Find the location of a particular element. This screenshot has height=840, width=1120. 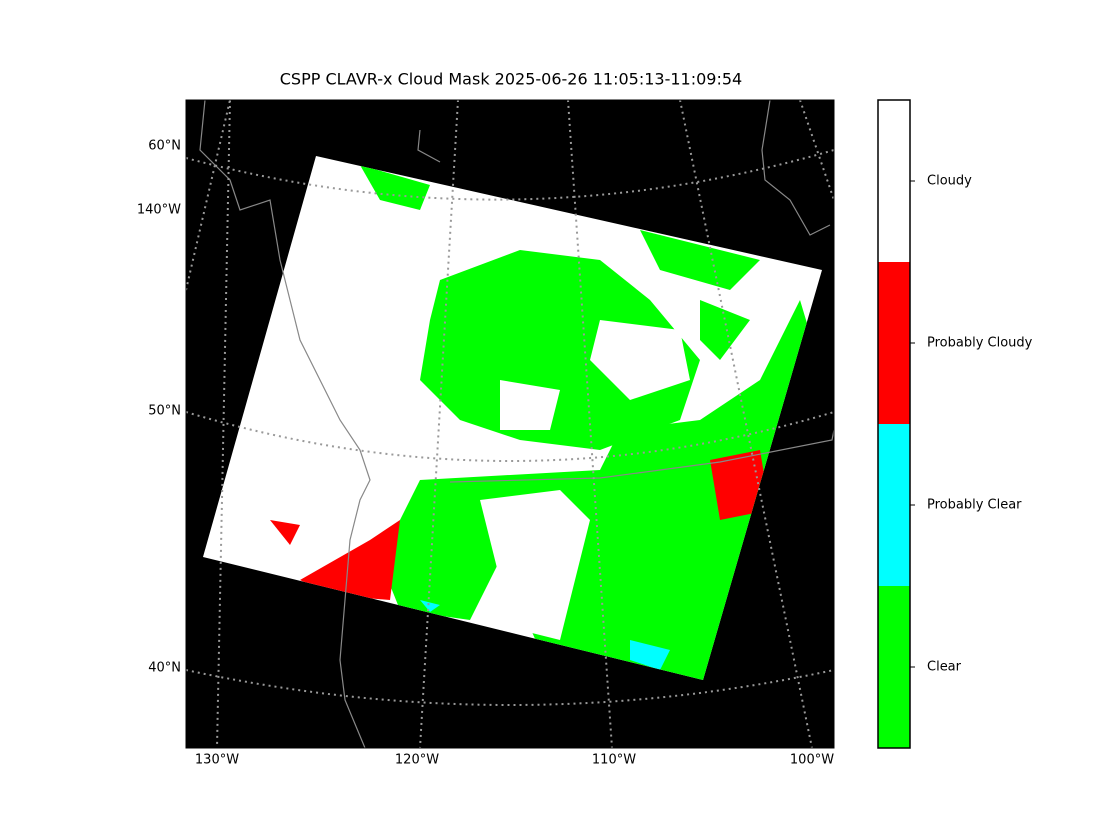

colorbar-label: Clear is located at coordinates (944, 667).